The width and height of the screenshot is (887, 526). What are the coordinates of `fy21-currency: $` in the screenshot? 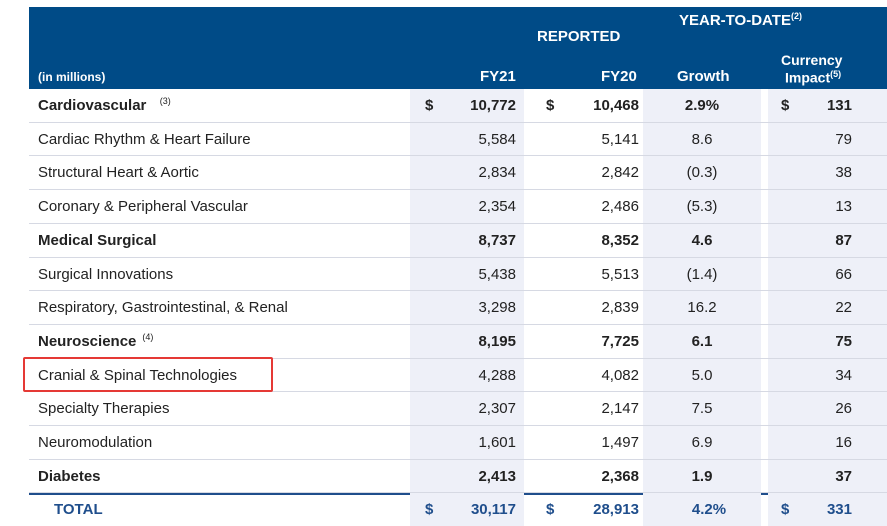 It's located at (429, 105).